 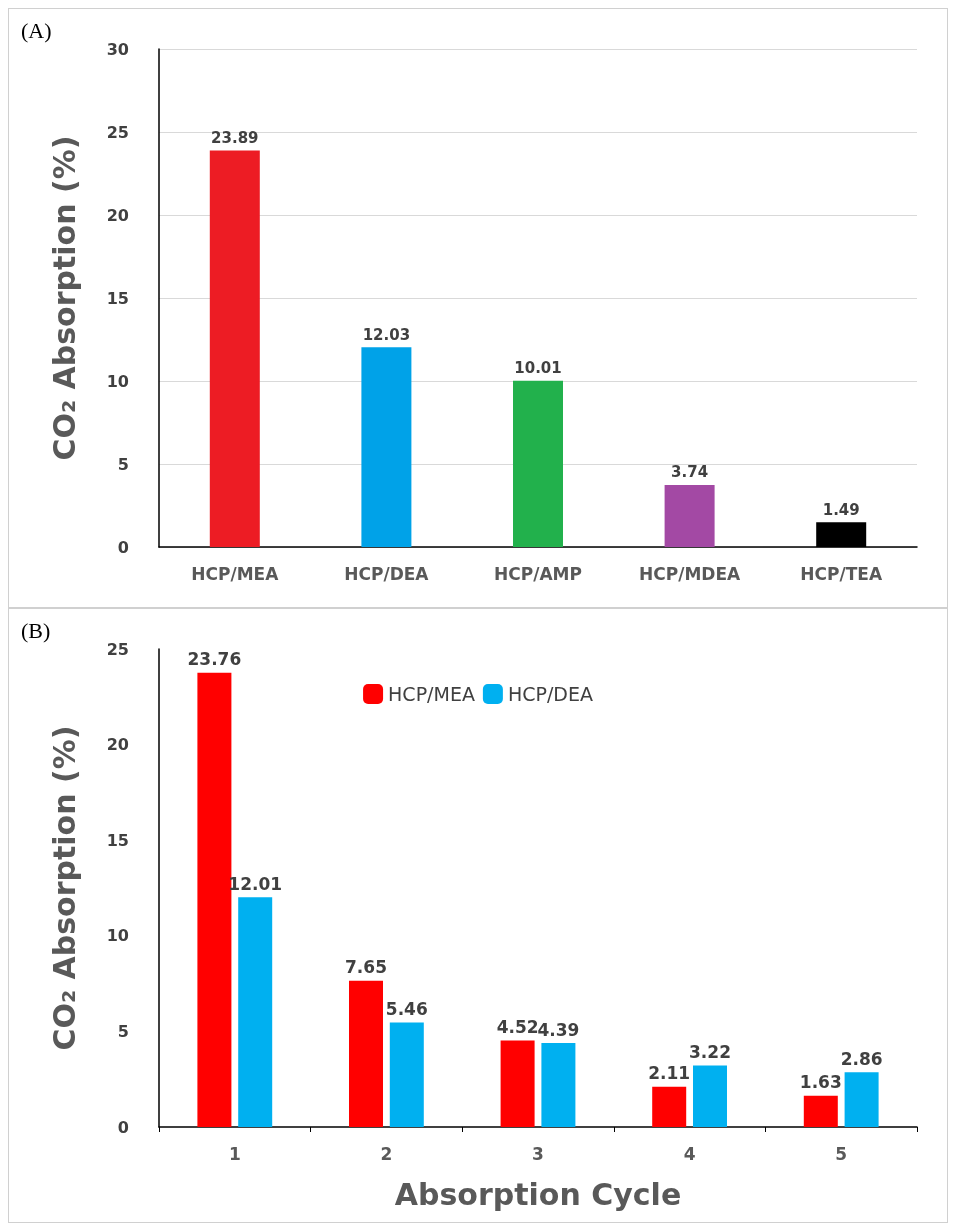 What do you see at coordinates (841, 573) in the screenshot?
I see `x-tick-label: HCP/TEA` at bounding box center [841, 573].